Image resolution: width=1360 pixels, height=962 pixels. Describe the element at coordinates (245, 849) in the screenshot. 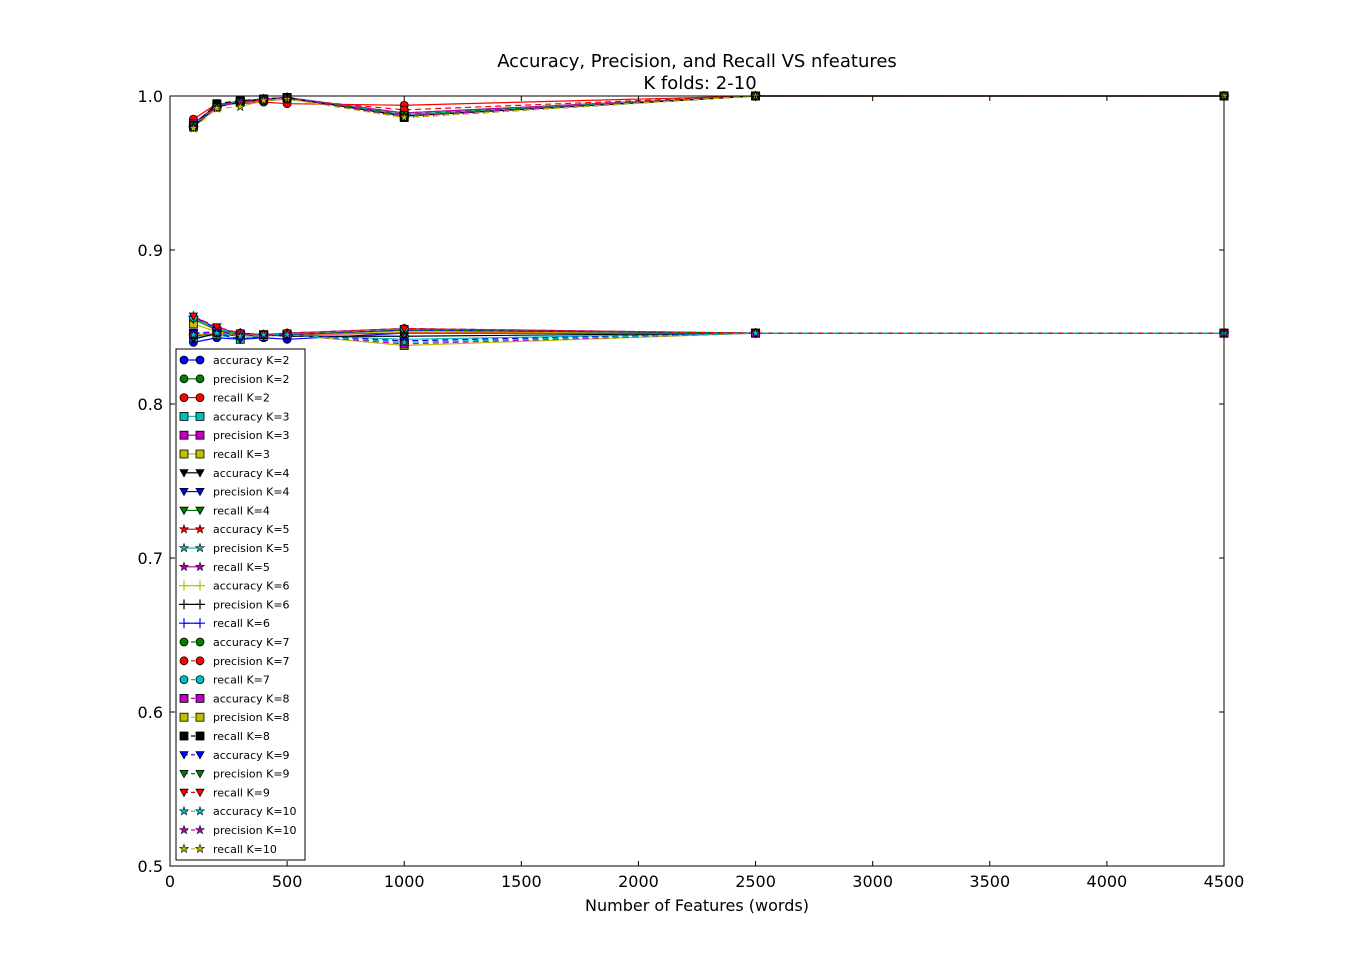

I see `legend-label: recall K=10` at that location.